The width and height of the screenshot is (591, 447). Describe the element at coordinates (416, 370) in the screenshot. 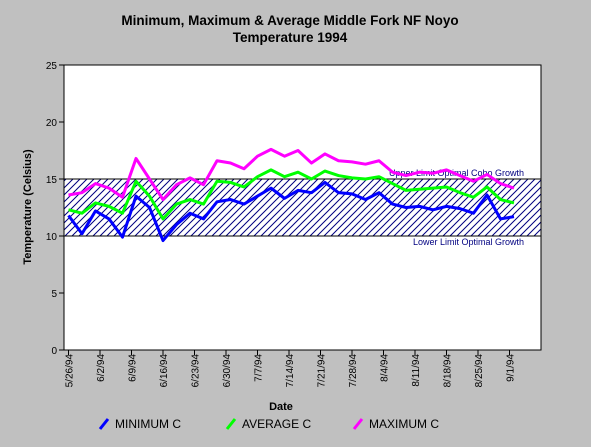

I see `x-tick-label: 8/11/94` at that location.